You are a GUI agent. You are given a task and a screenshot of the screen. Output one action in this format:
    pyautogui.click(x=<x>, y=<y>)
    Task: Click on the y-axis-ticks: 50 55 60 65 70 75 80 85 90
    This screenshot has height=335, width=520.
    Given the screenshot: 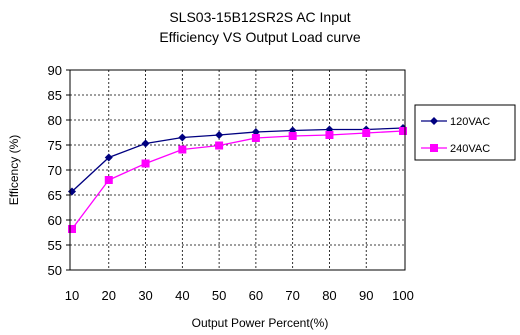 What is the action you would take?
    pyautogui.click(x=59, y=170)
    